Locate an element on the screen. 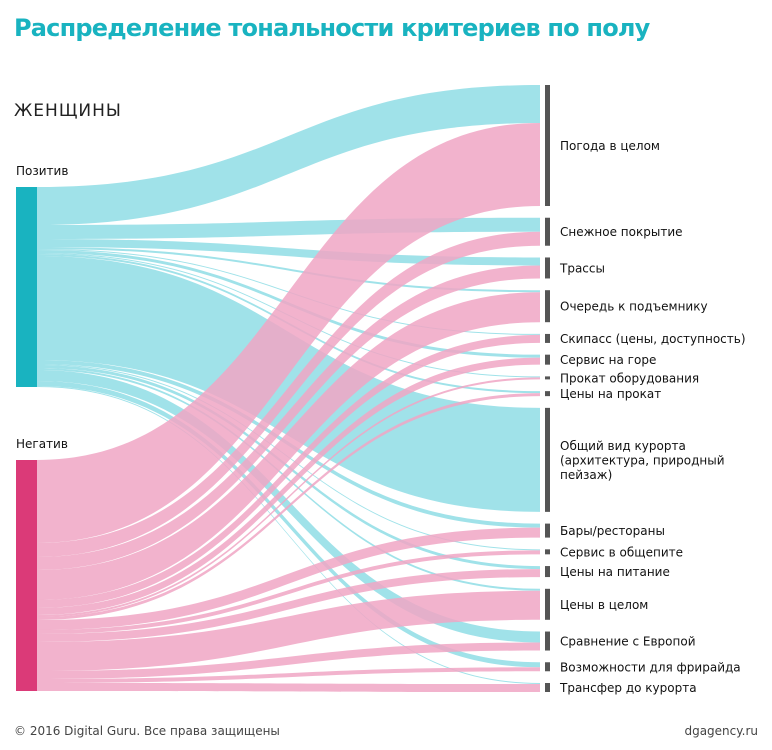 This screenshot has height=750, width=772. source-label-negative: Негатив is located at coordinates (42, 444).